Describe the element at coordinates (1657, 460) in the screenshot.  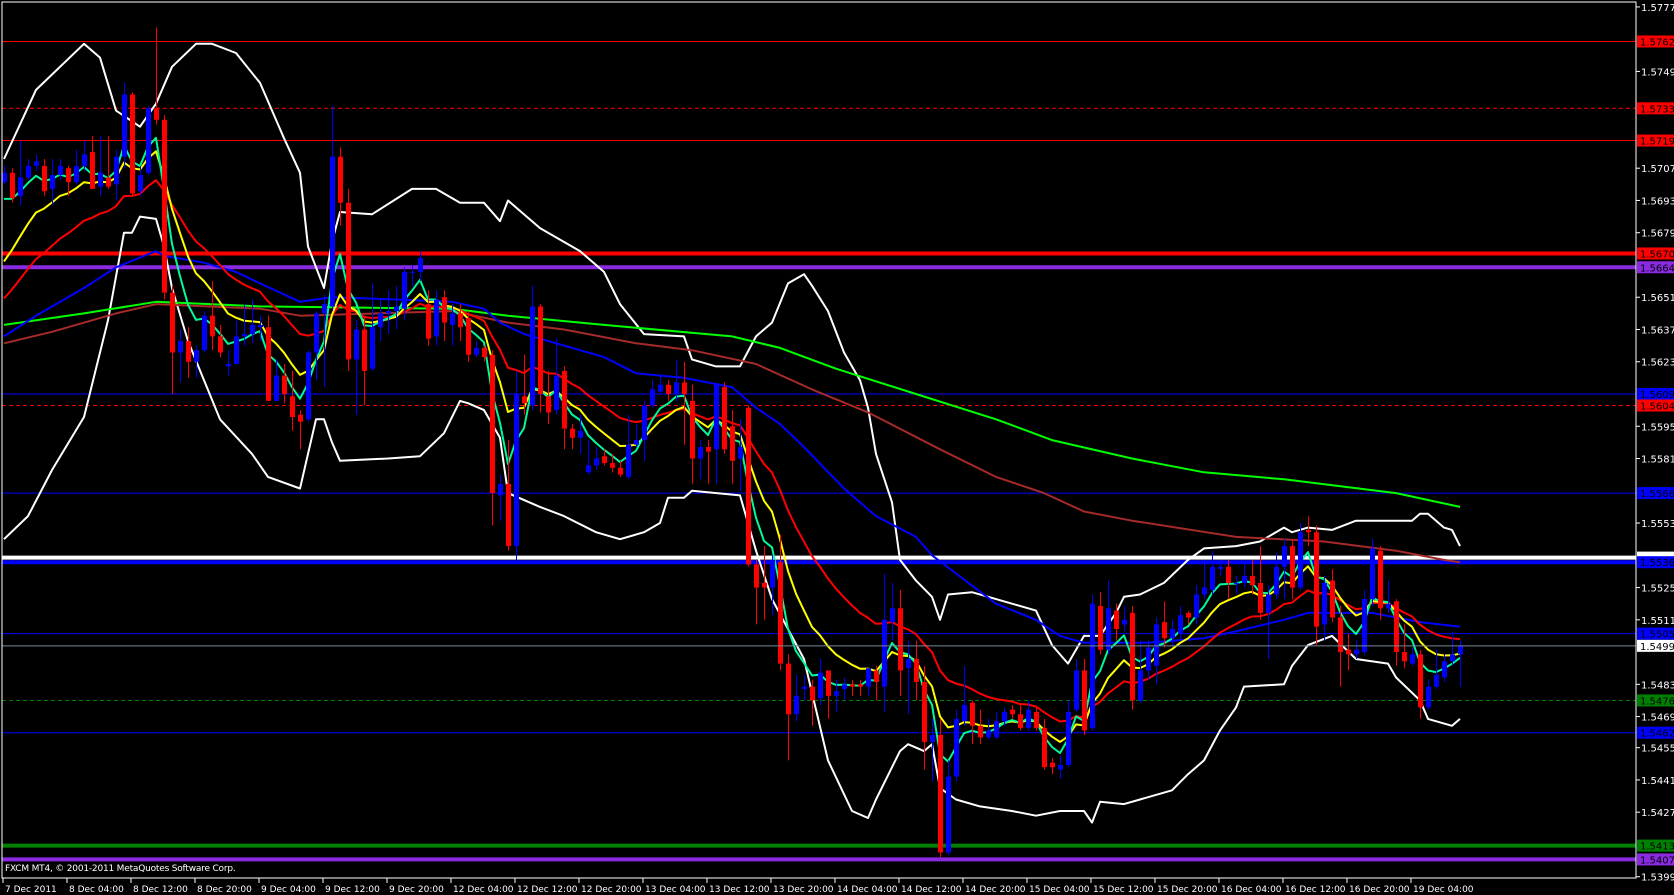
I see `price-tick-label: 1.55810` at that location.